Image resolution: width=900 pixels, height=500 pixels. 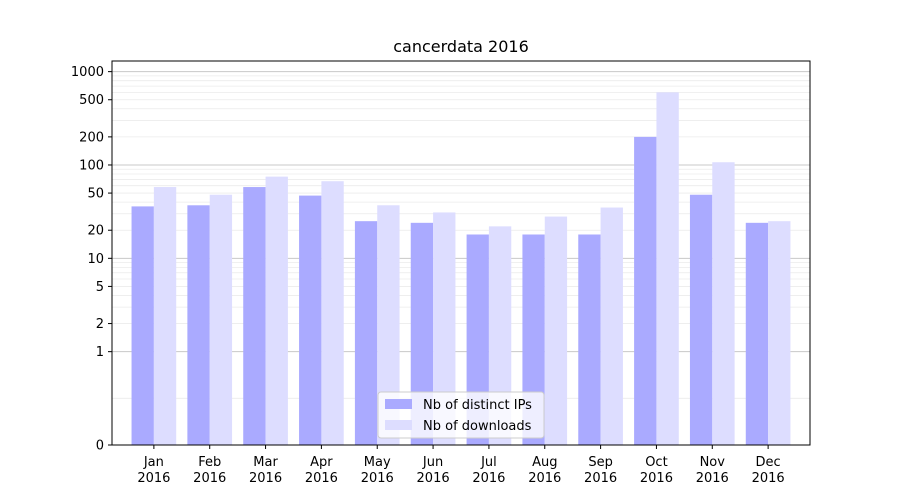 I want to click on x-tick-label: Mar 2016, so click(x=265, y=470).